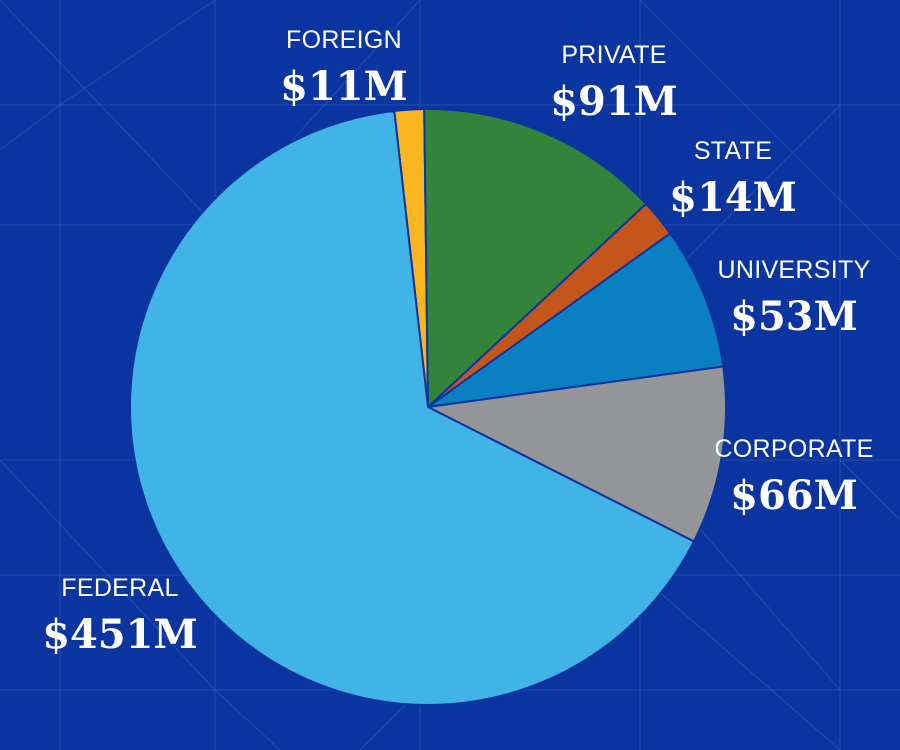 The image size is (900, 750). I want to click on label-university: UNIVERSITY, so click(793, 270).